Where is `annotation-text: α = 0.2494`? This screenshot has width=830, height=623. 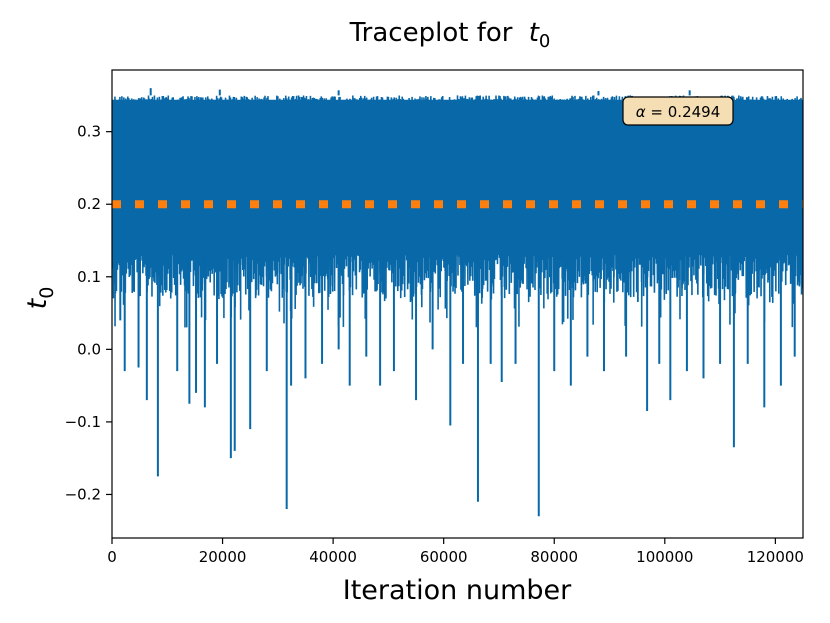
annotation-text: α = 0.2494 is located at coordinates (678, 112).